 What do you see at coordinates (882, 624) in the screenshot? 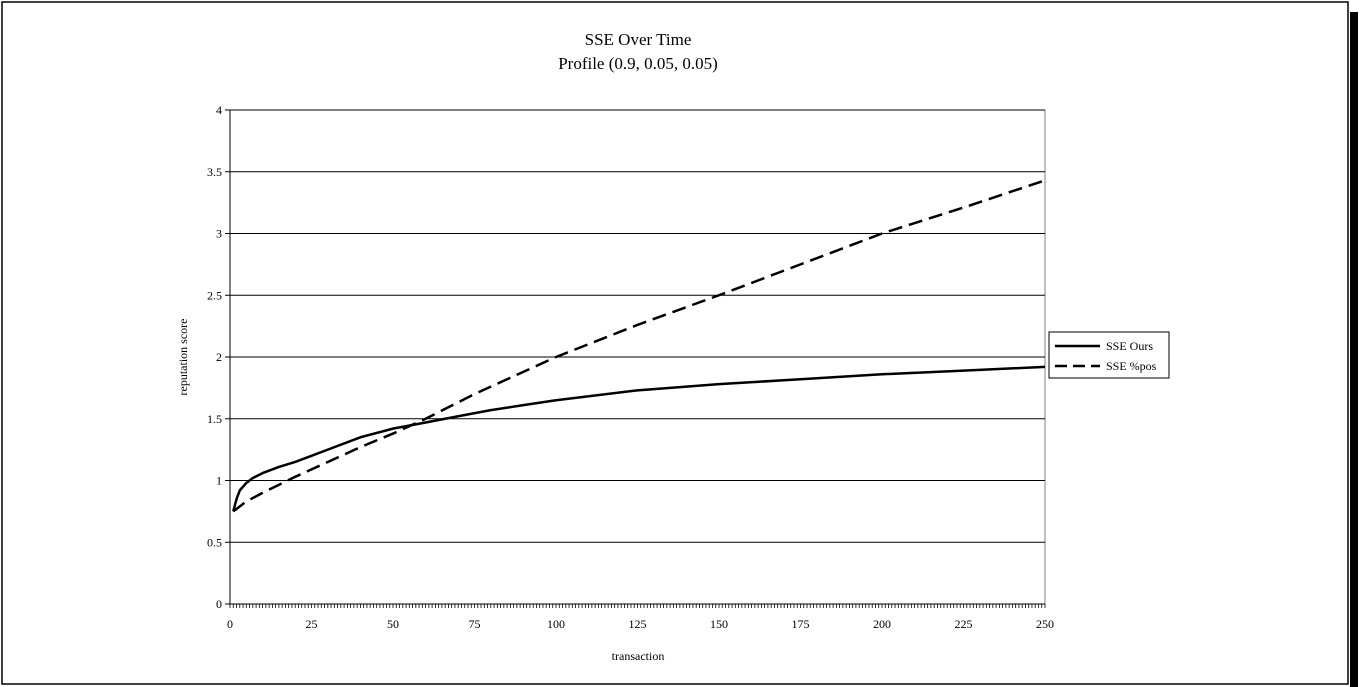
I see `x-tick-label: 200` at bounding box center [882, 624].